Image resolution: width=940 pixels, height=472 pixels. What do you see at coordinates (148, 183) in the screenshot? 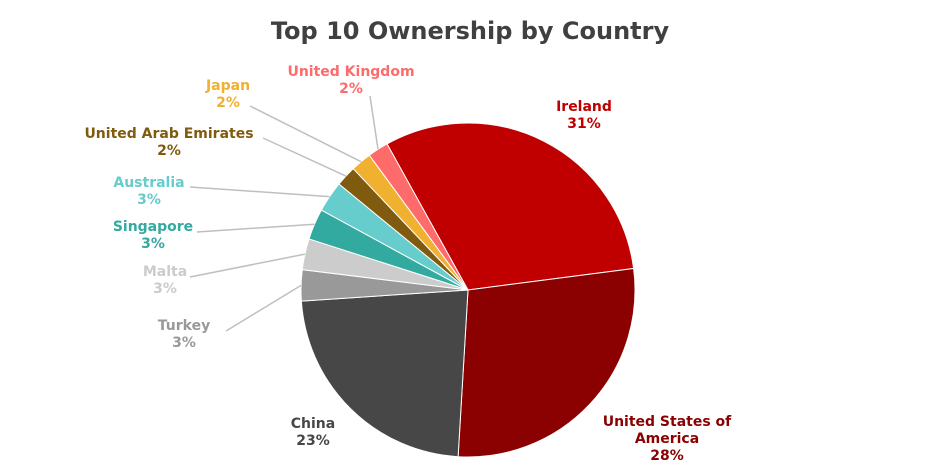
I see `category-label: Australia` at bounding box center [148, 183].